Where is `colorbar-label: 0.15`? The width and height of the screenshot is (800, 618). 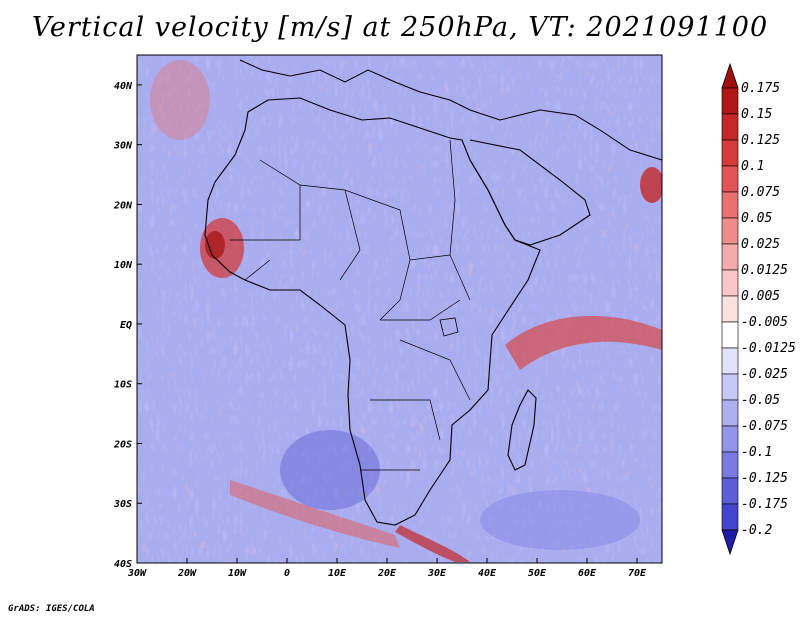
colorbar-label: 0.15 is located at coordinates (756, 114).